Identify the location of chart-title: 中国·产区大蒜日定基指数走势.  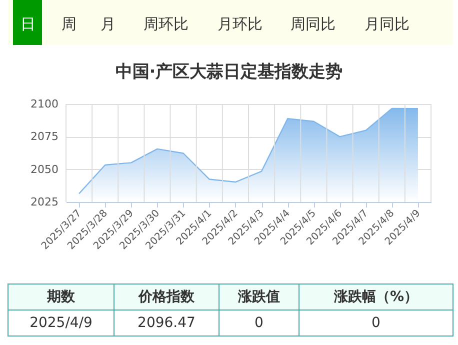
(229, 72).